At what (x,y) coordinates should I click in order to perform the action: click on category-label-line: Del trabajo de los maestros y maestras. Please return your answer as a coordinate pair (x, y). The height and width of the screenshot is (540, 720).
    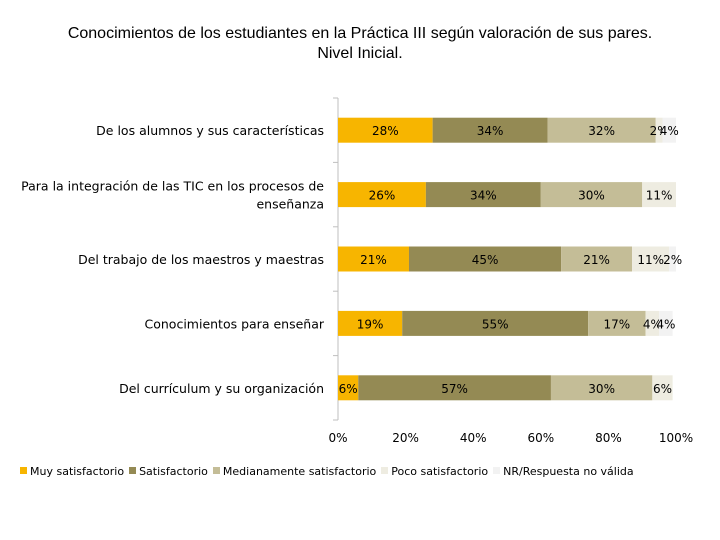
    Looking at the image, I should click on (201, 259).